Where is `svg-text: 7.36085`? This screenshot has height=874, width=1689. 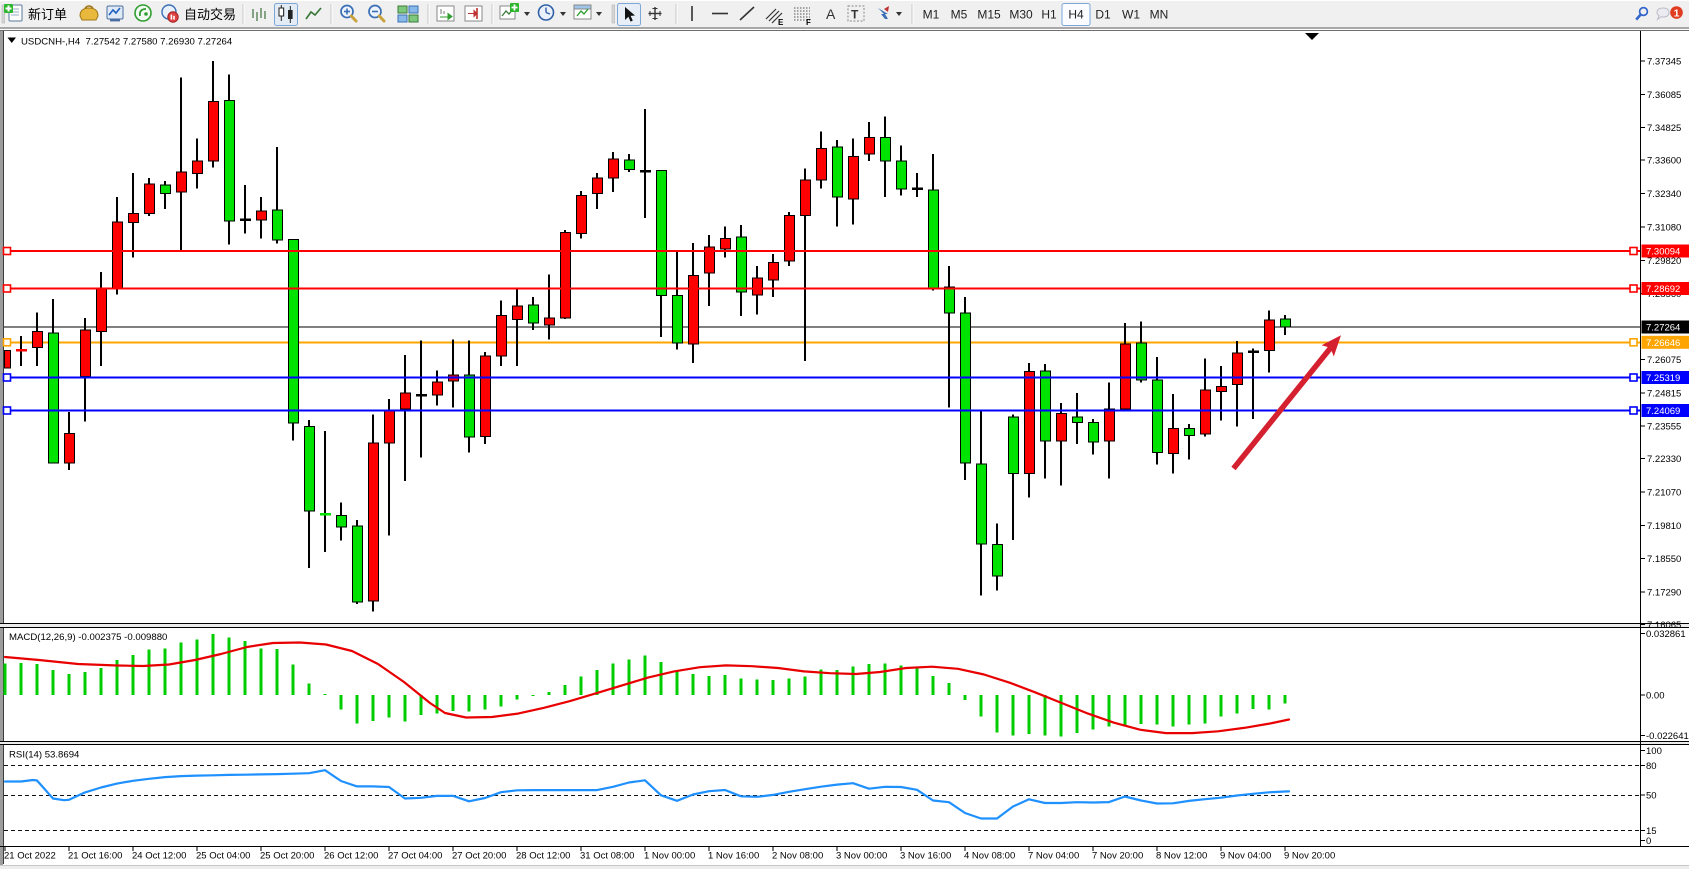
svg-text: 7.36085 is located at coordinates (1664, 95).